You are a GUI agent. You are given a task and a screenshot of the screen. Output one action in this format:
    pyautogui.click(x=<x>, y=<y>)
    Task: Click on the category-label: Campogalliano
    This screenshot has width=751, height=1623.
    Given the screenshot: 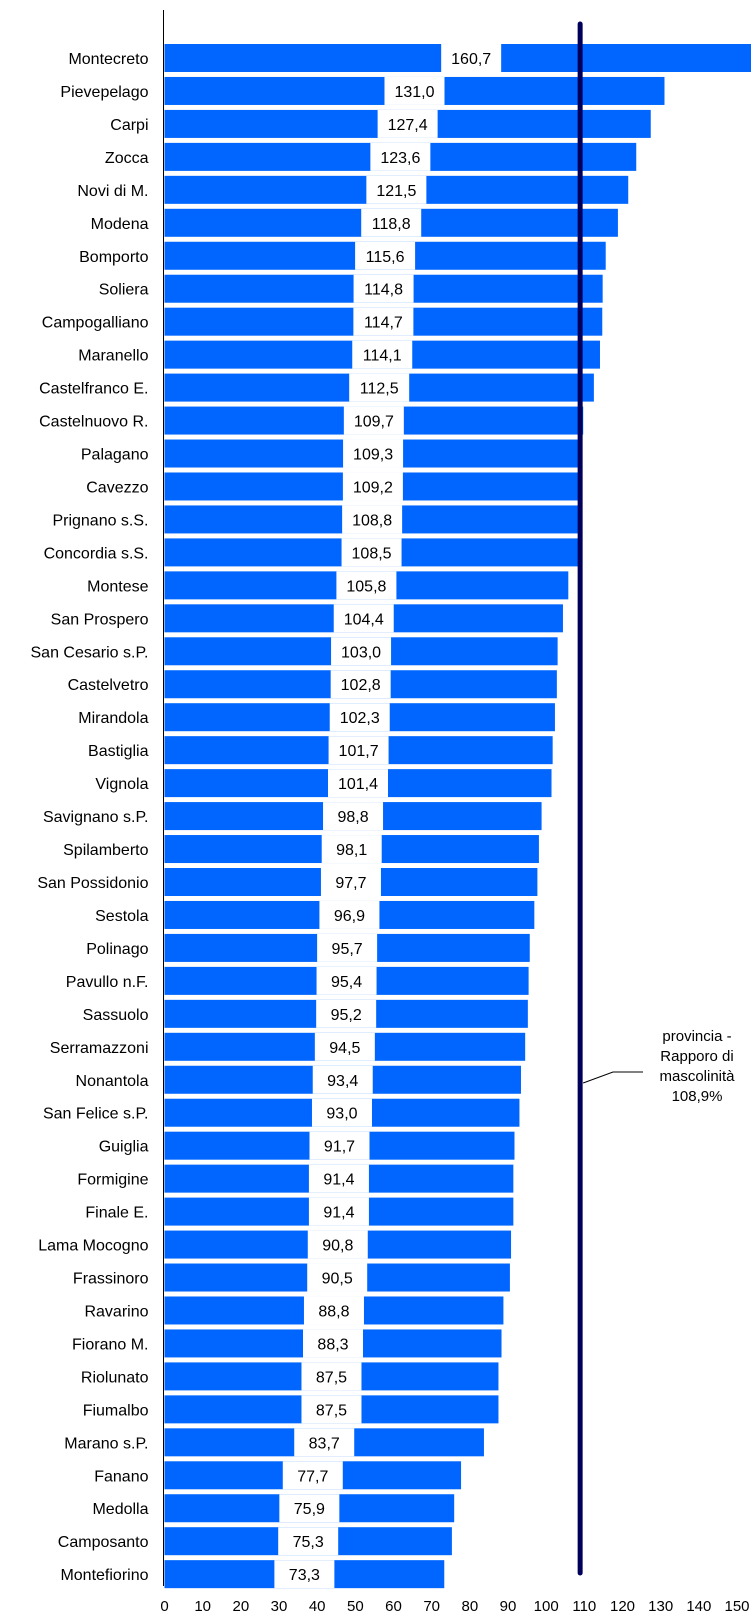 What is the action you would take?
    pyautogui.click(x=95, y=323)
    